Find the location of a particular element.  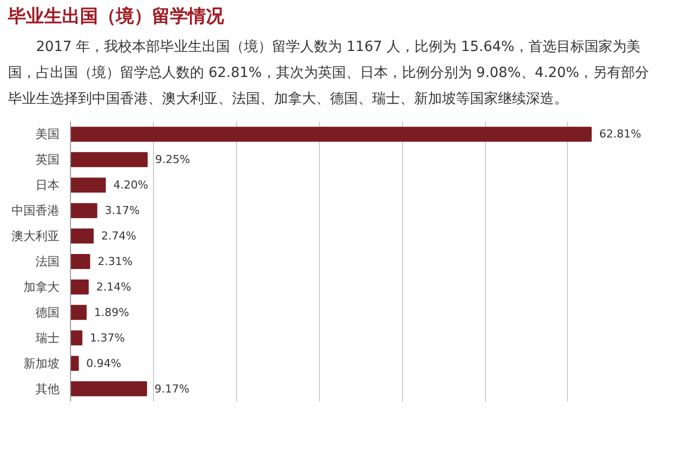

y-tick-label: 瑞士 is located at coordinates (48, 337).